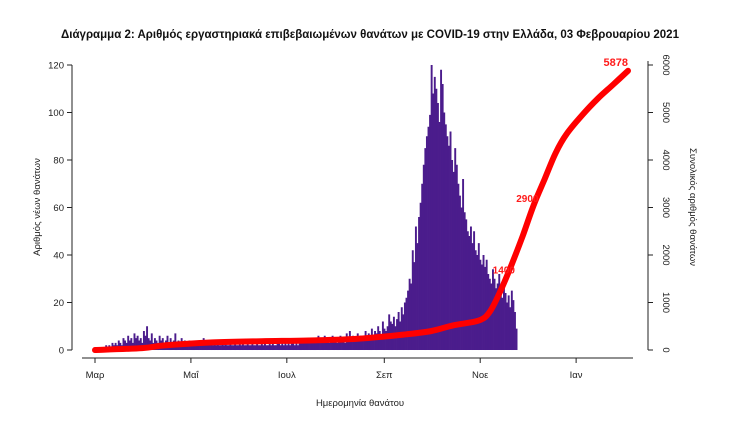 The image size is (741, 423). Describe the element at coordinates (665, 112) in the screenshot. I see `right-tick-label: 5000` at that location.